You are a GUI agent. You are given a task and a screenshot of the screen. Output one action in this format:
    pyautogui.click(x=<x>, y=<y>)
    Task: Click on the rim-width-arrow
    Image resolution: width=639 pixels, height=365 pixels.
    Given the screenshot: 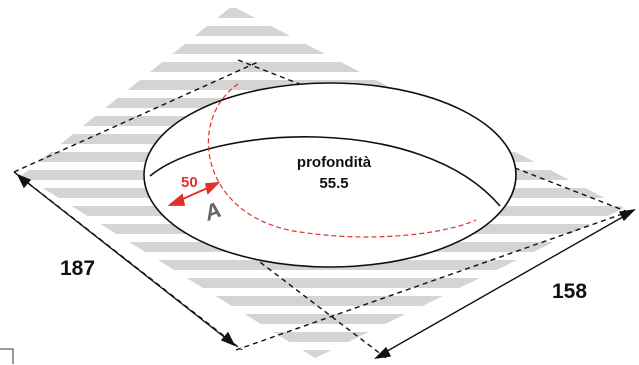 What is the action you would take?
    pyautogui.click(x=194, y=193)
    